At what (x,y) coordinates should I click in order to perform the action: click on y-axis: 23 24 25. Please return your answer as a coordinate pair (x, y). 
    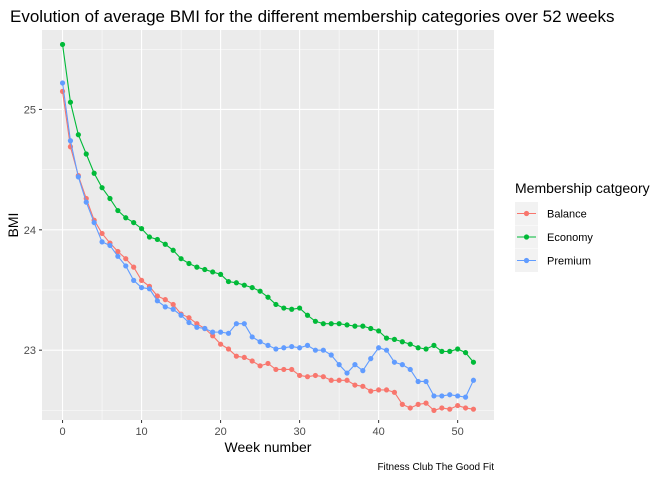
    Looking at the image, I should click on (33, 230).